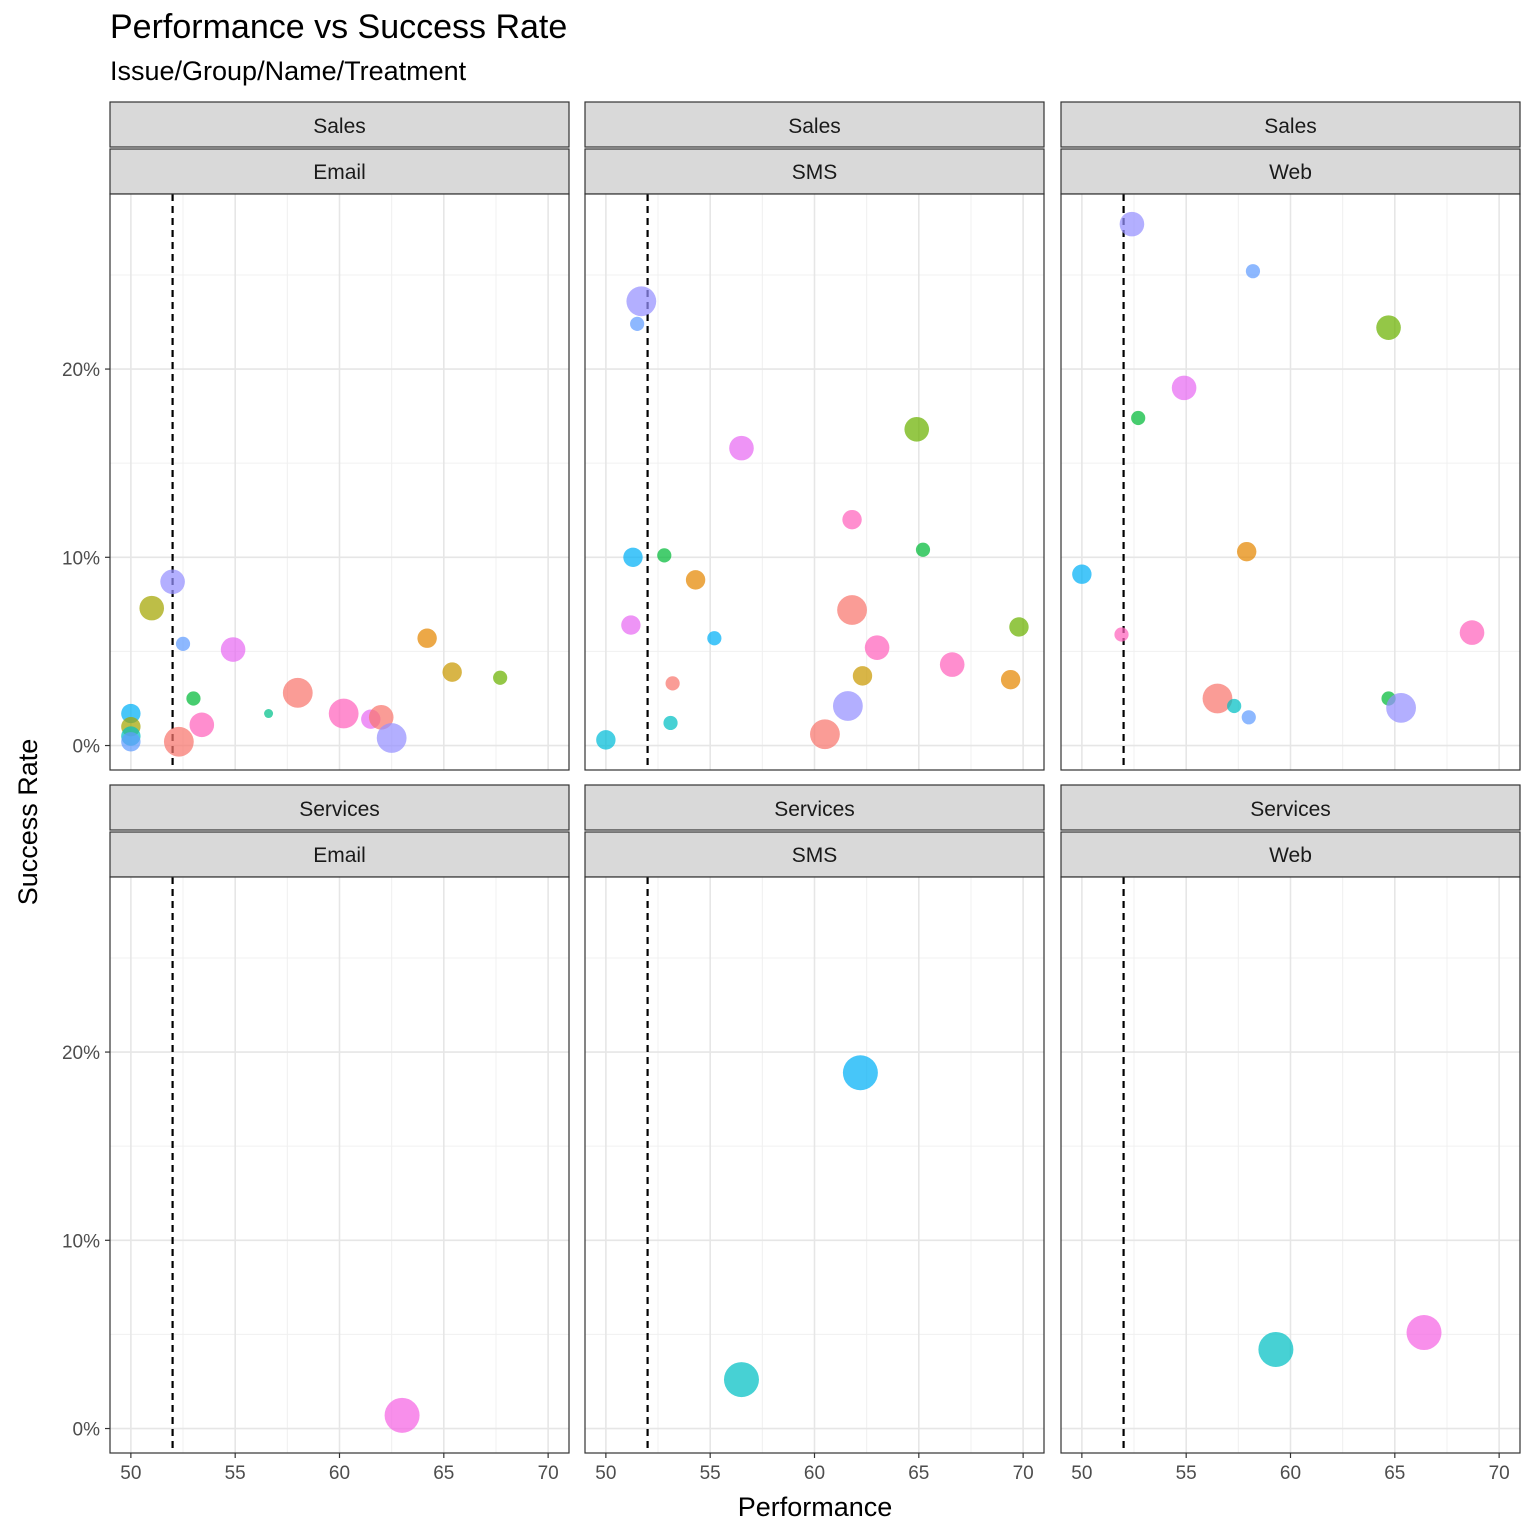  I want to click on y-axis-title: Success Rate, so click(28, 822).